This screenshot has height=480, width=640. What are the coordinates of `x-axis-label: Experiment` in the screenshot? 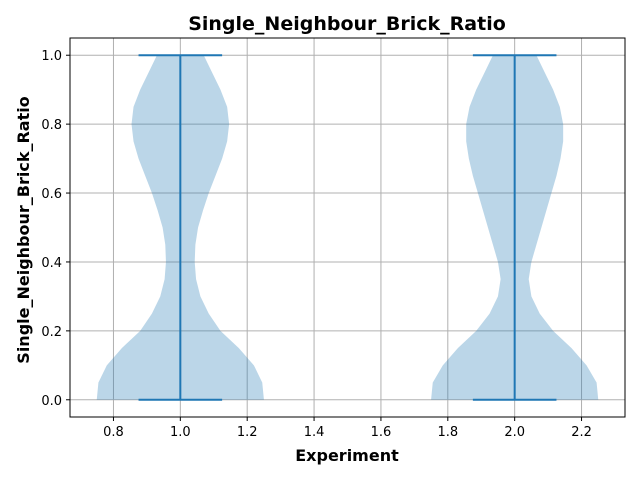 It's located at (347, 455).